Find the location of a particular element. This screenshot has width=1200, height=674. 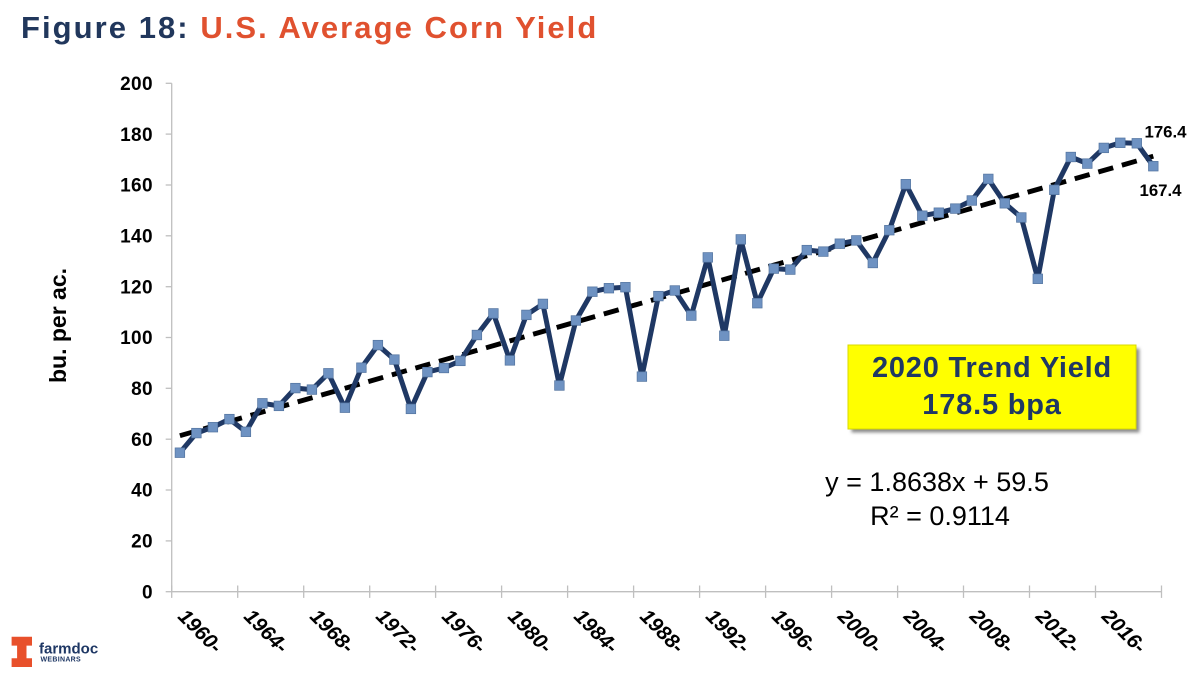

svg-text: 80 is located at coordinates (142, 389).